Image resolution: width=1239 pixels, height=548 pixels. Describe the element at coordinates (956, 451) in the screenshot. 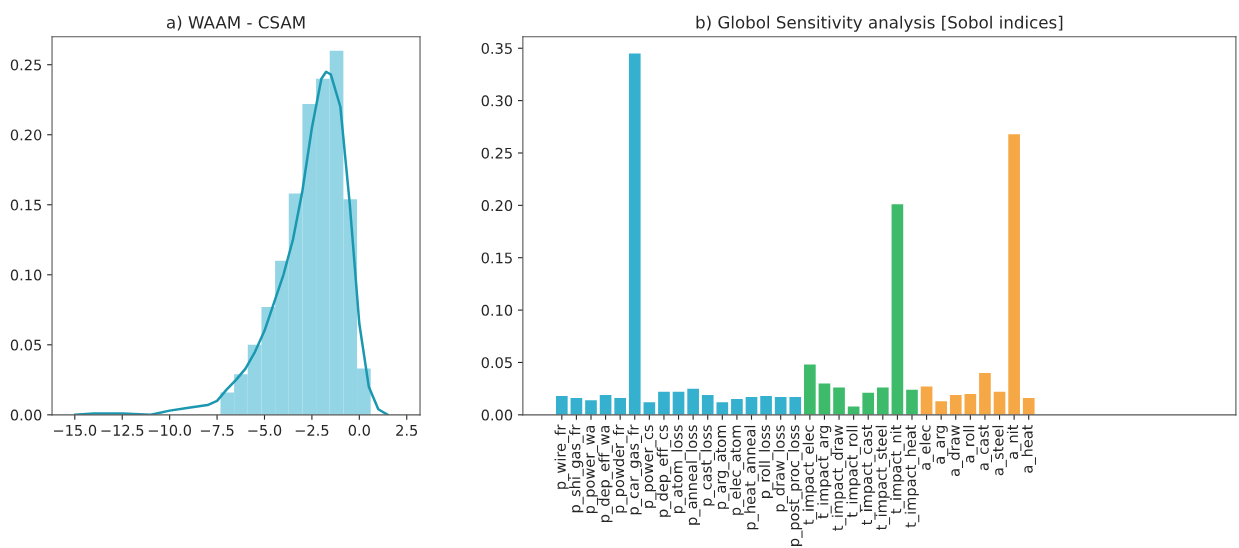

I see `x-tick-label: a_draw` at that location.